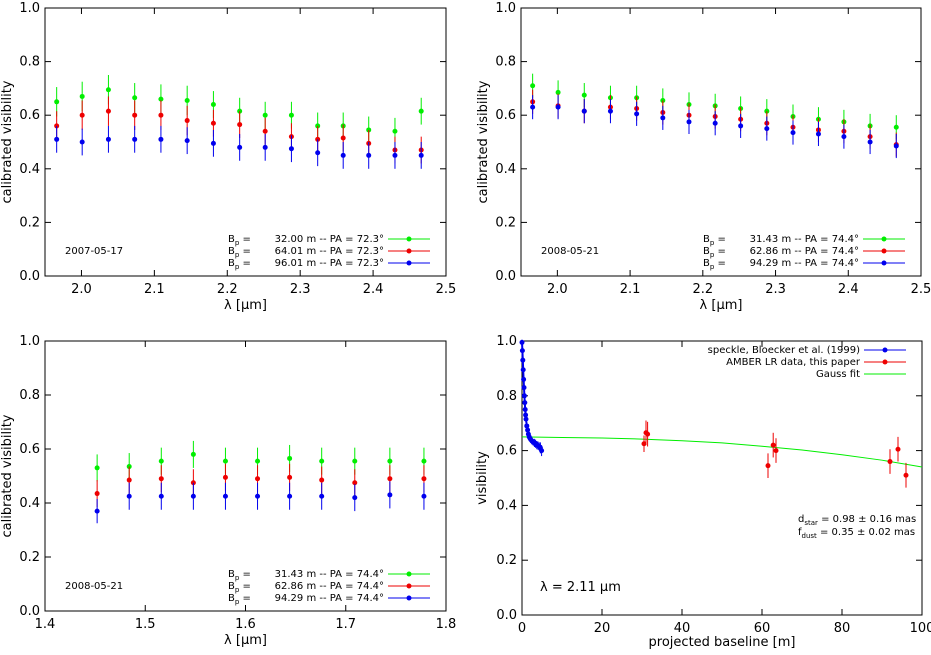 Image resolution: width=931 pixels, height=655 pixels. What do you see at coordinates (532, 398) in the screenshot?
I see `series-speckle` at bounding box center [532, 398].